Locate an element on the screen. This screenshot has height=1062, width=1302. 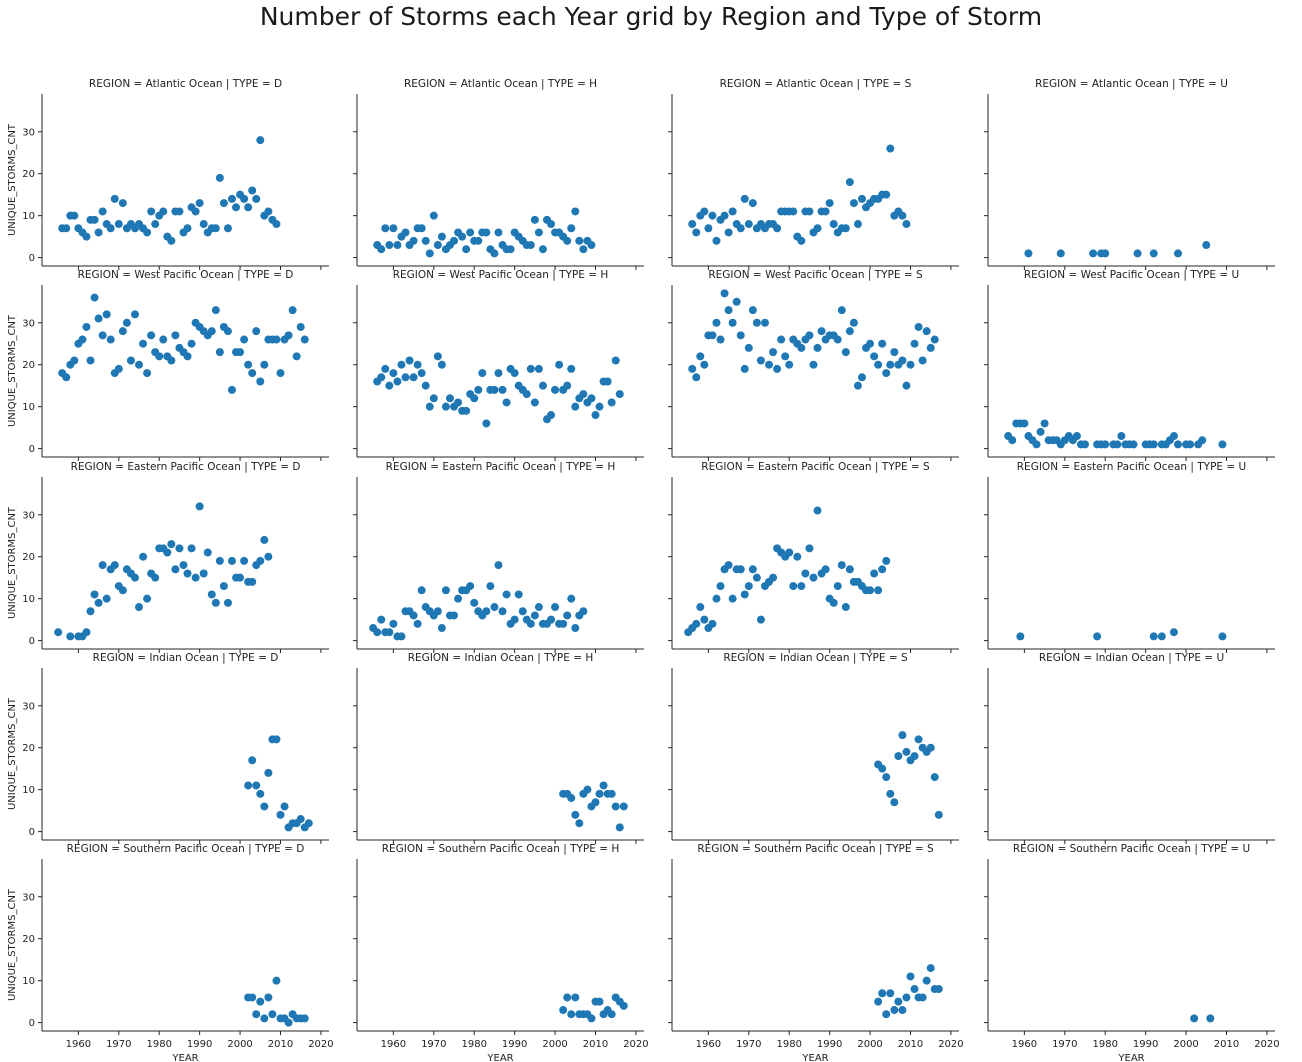
x-axis-label: YEAR is located at coordinates (814, 1057).